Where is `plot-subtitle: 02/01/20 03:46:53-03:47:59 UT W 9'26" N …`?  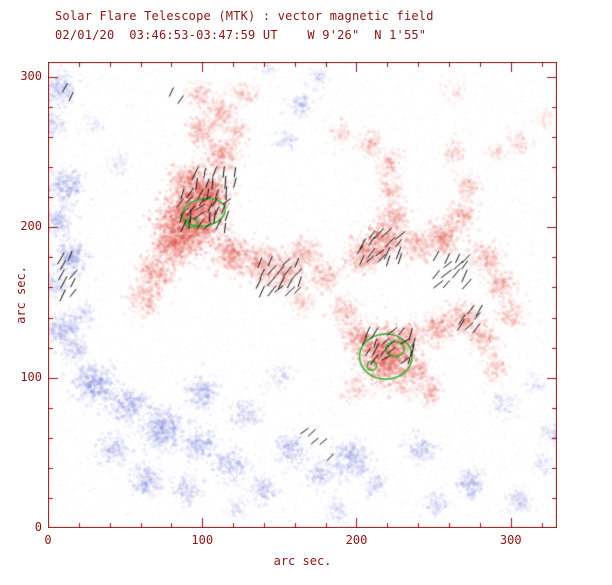
plot-subtitle: 02/01/20 03:46:53-03:47:59 UT W 9'26" N … is located at coordinates (241, 35).